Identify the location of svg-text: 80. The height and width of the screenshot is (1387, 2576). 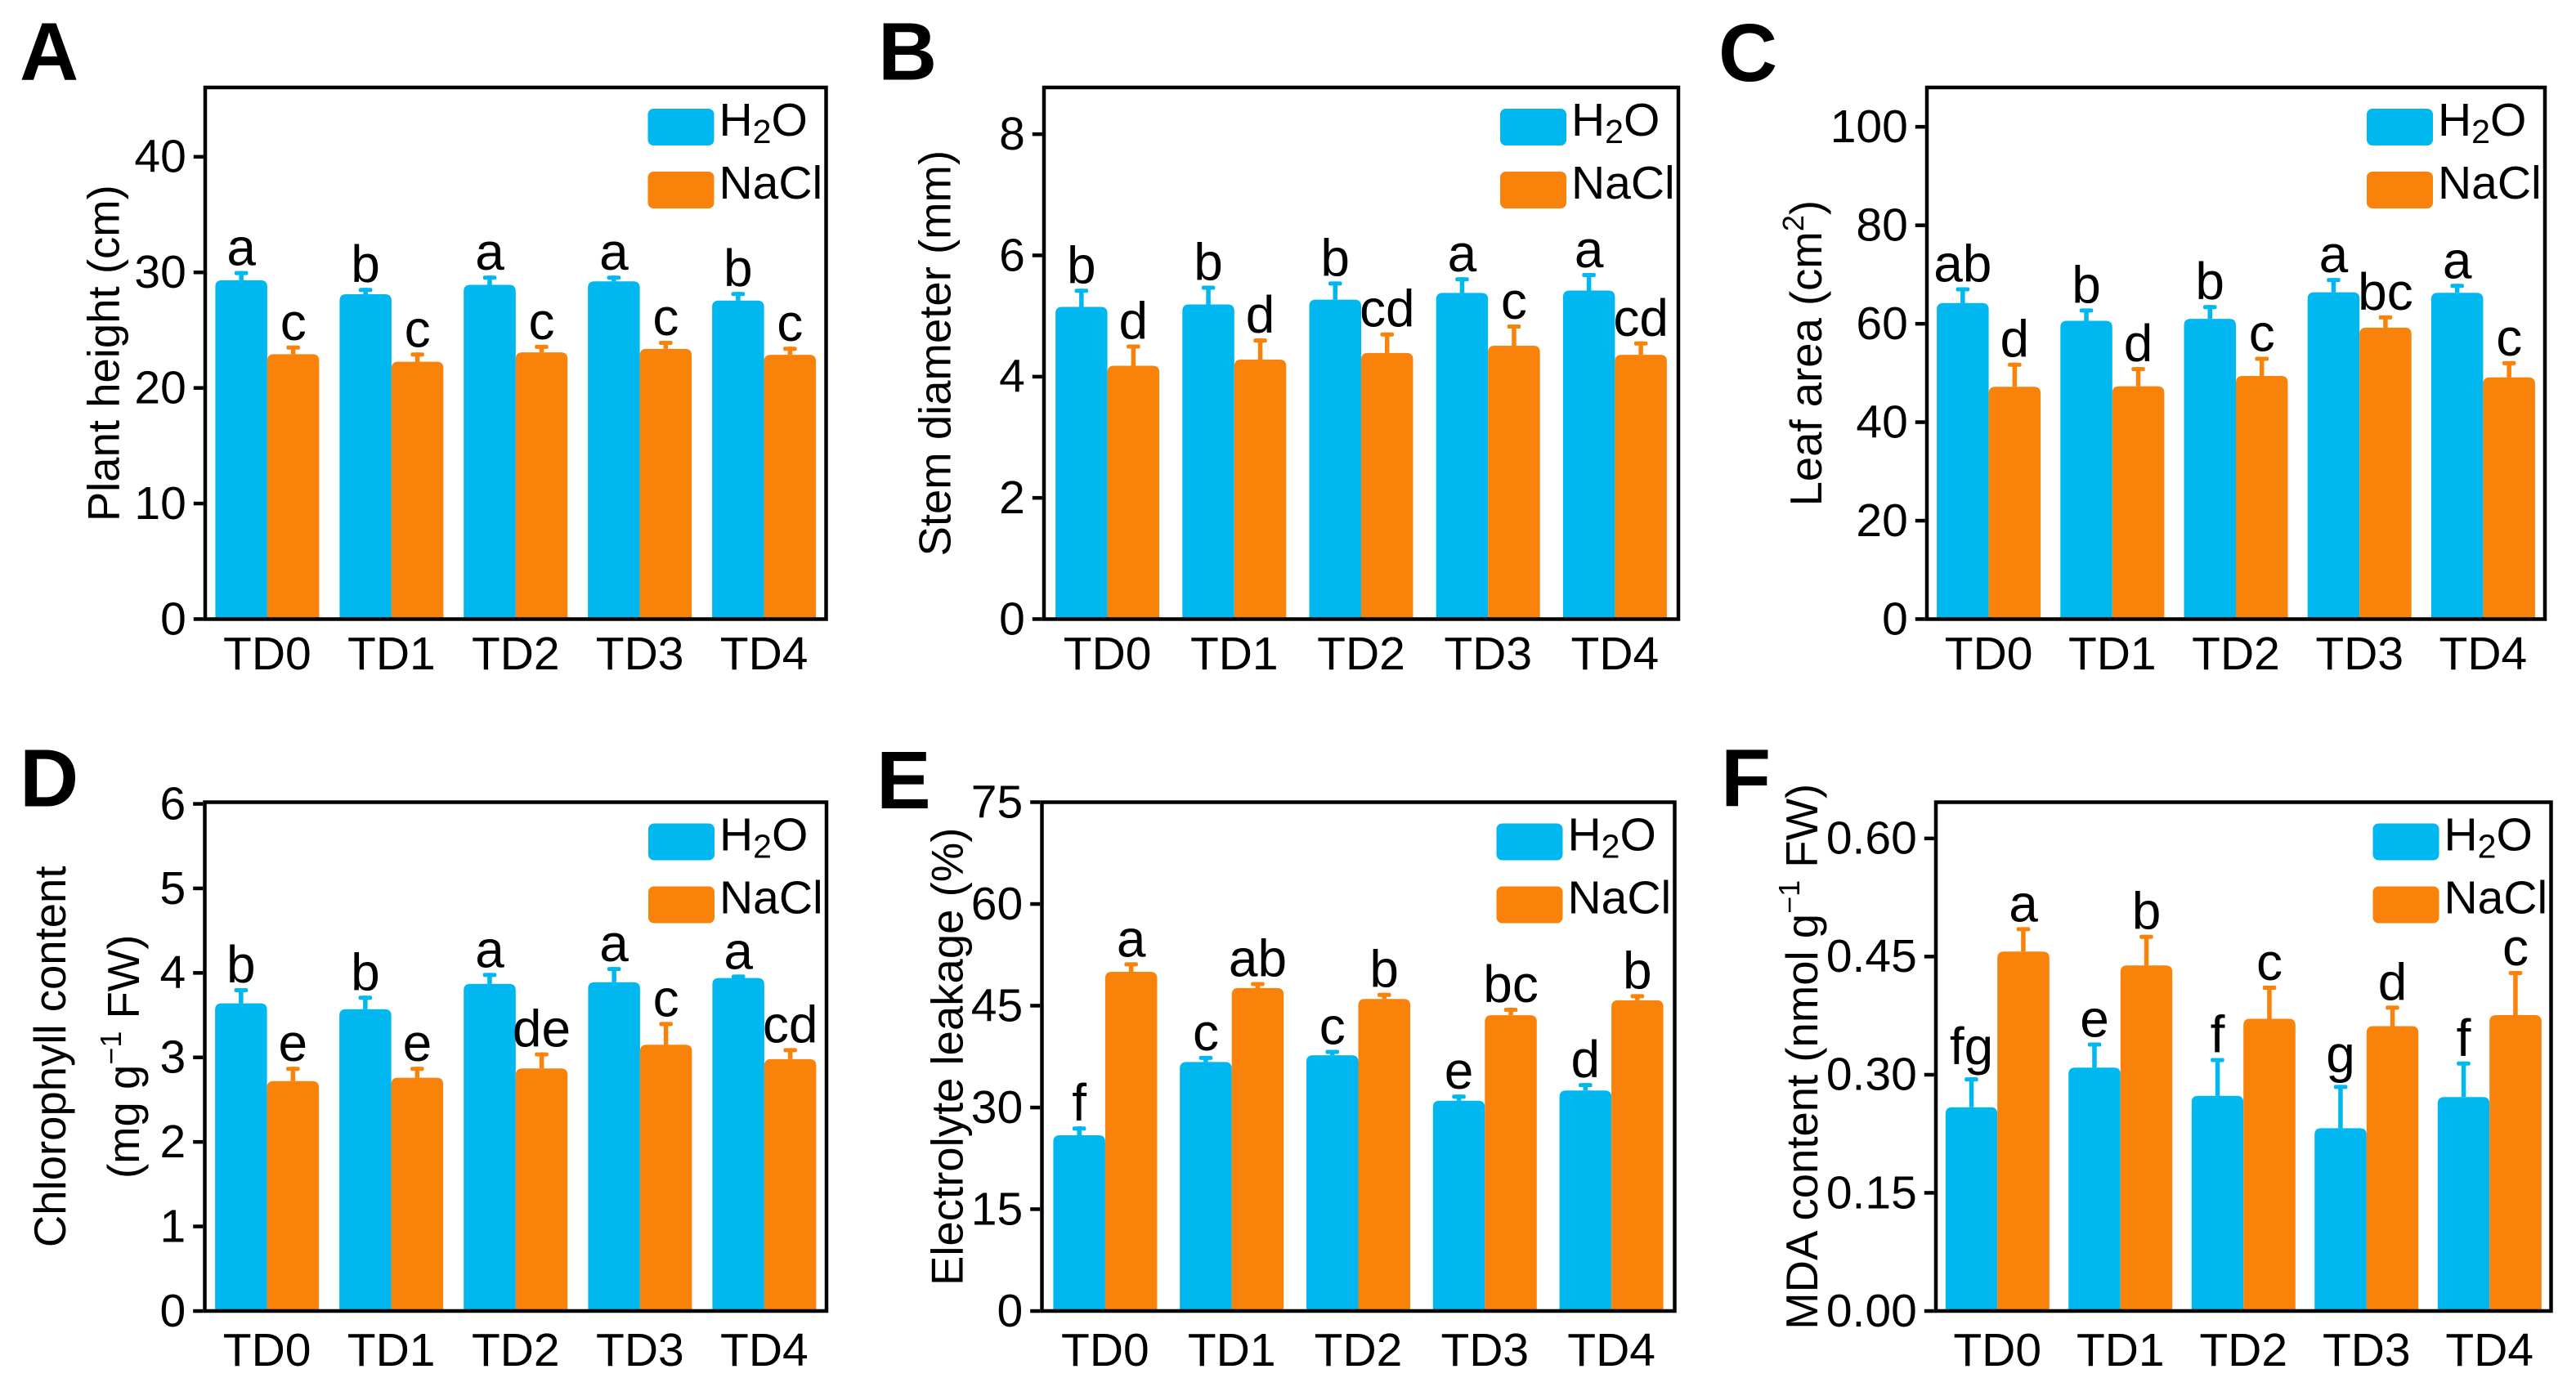
(1882, 225).